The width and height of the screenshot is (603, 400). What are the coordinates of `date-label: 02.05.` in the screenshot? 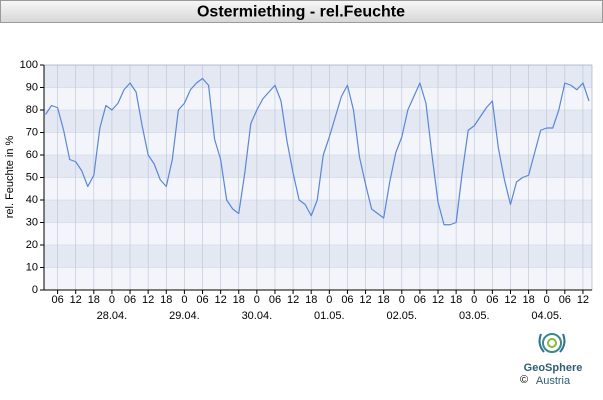 It's located at (401, 316).